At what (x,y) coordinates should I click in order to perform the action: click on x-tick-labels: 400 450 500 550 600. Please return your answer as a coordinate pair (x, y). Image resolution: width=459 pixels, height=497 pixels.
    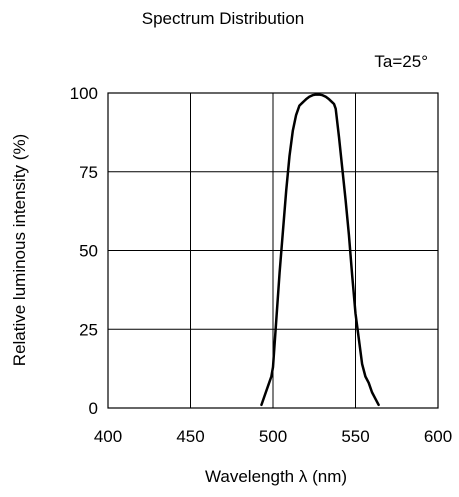
    Looking at the image, I should click on (273, 436).